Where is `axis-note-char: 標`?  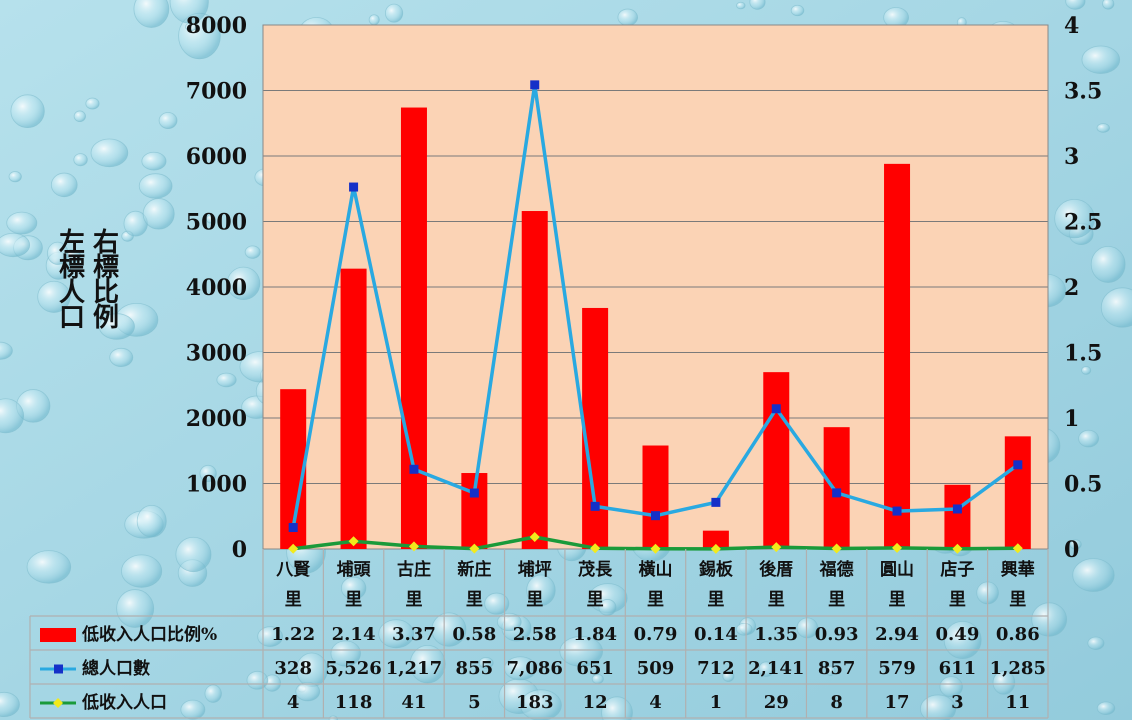
axis-note-char: 標 is located at coordinates (105, 268).